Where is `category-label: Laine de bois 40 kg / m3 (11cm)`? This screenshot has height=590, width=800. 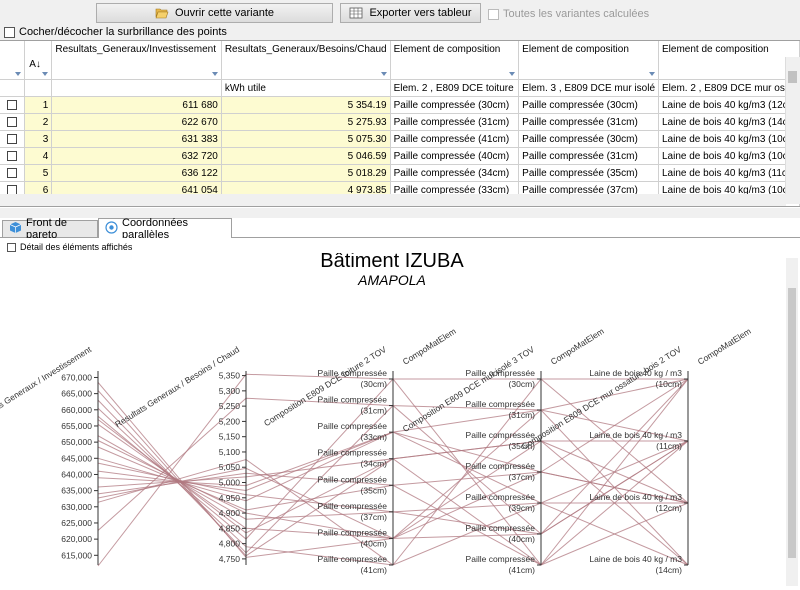 category-label: Laine de bois 40 kg / m3 (11cm) is located at coordinates (635, 440).